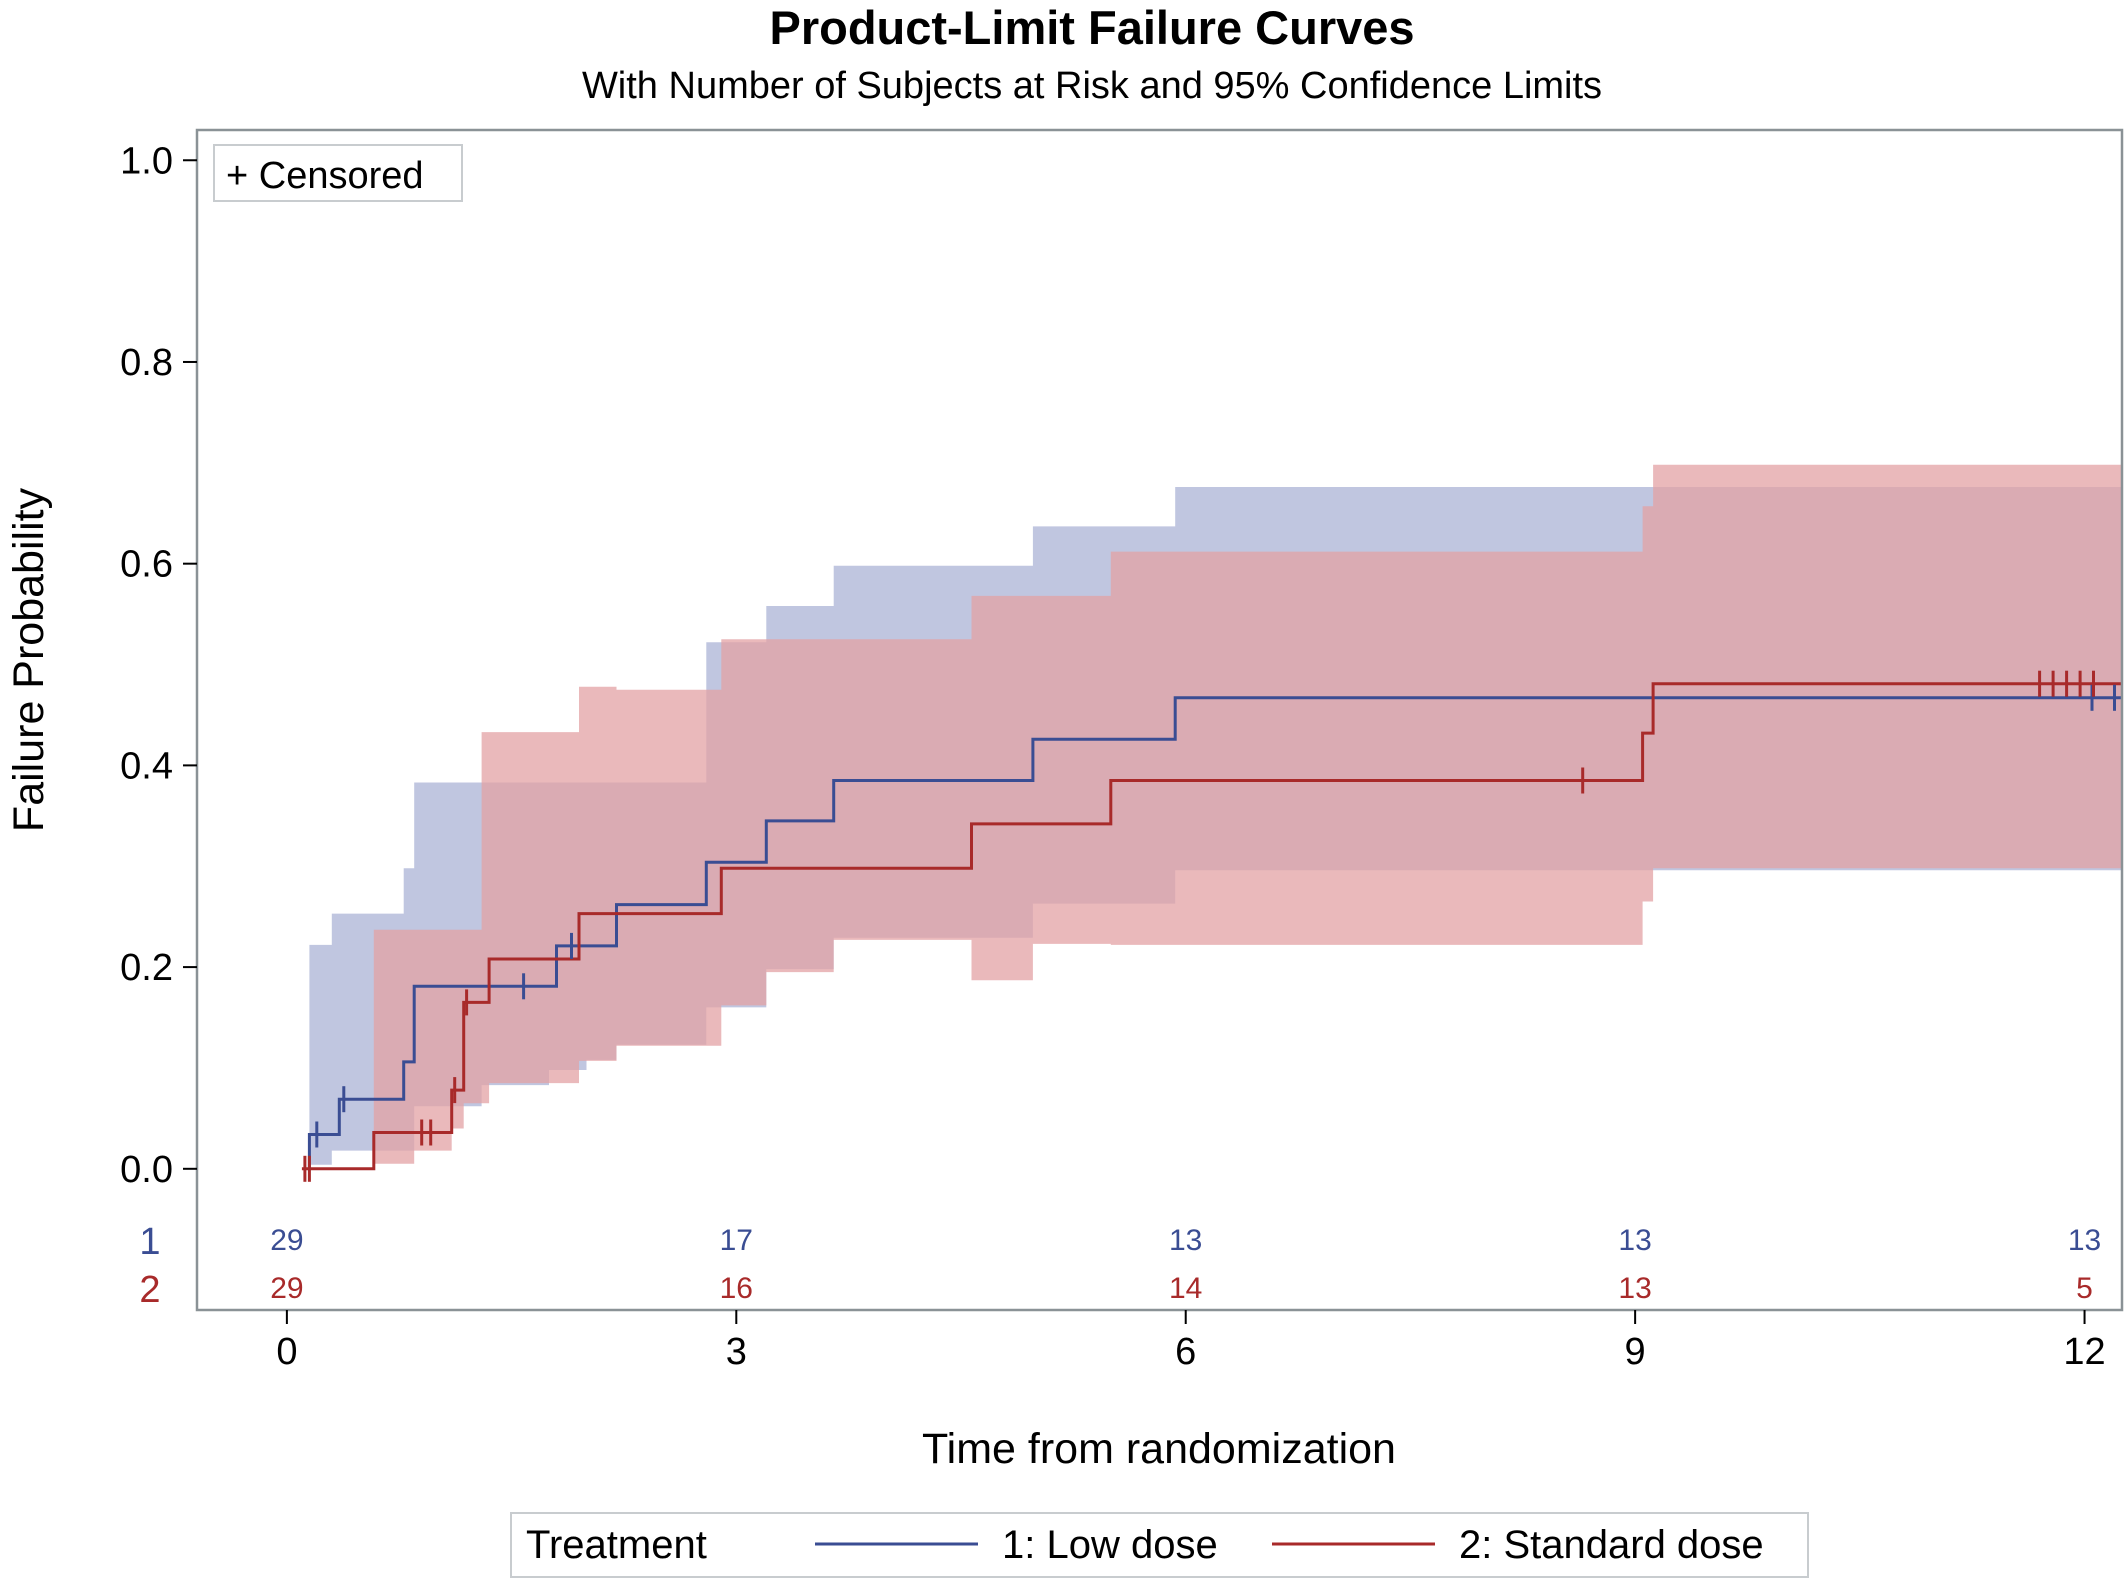  I want to click on at-risk-count-series-2-t12: 5, so click(2084, 1288).